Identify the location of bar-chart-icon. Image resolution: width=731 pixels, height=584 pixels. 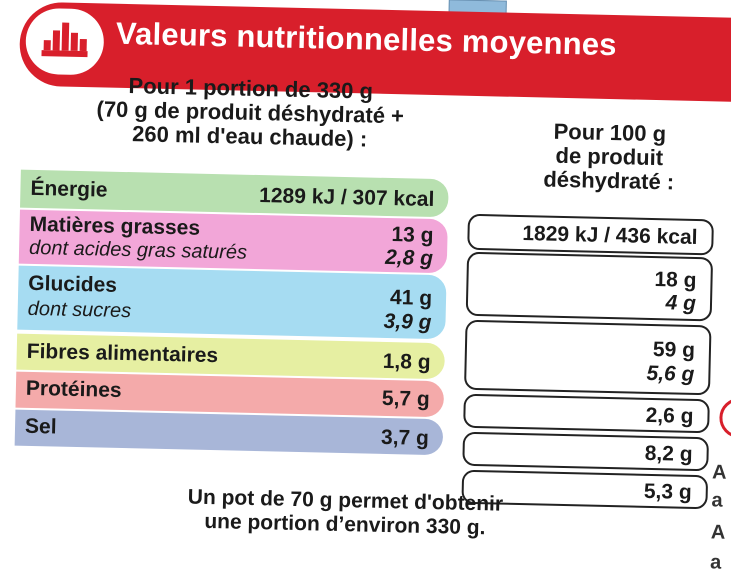
(64, 40).